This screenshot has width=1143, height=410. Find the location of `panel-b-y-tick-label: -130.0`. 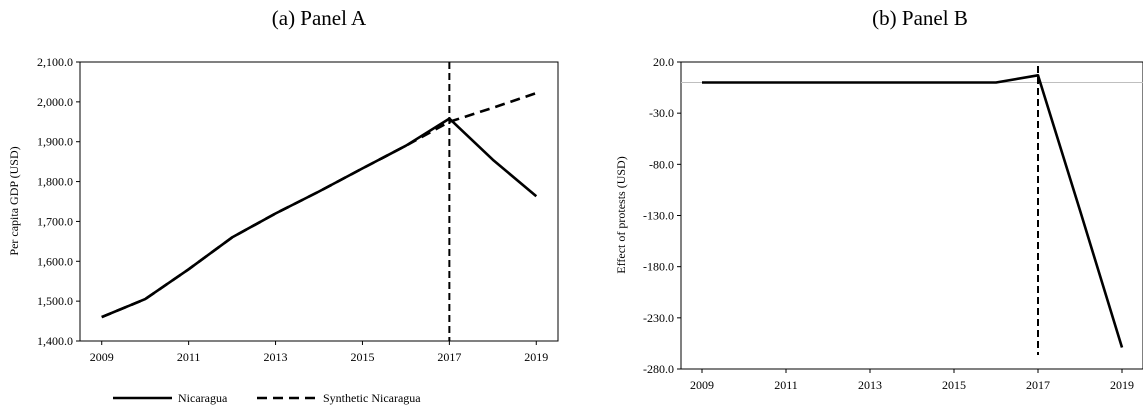

panel-b-y-tick-label: -130.0 is located at coordinates (658, 216).